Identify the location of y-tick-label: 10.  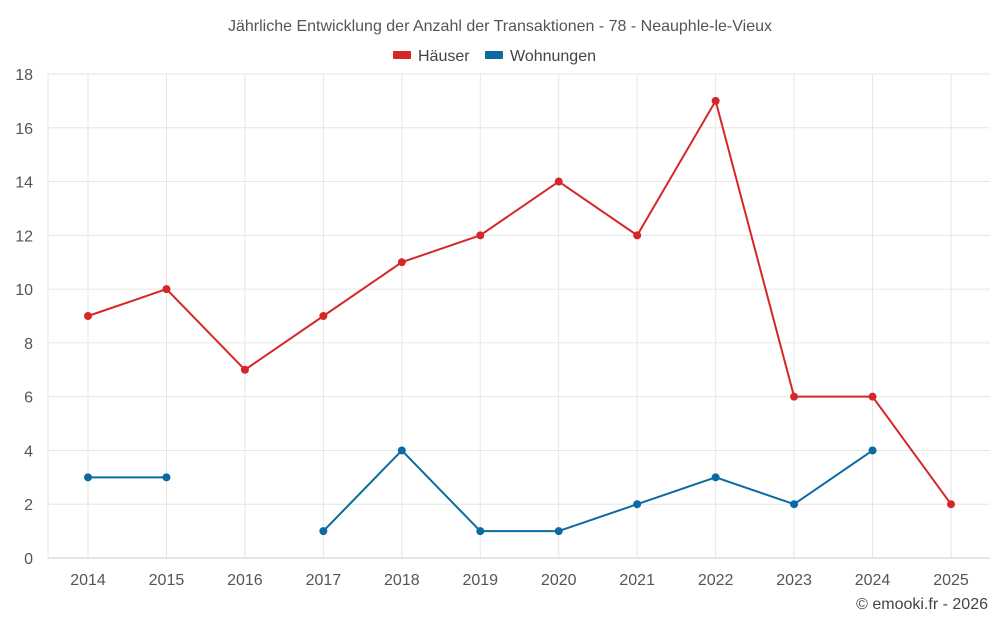
(24, 290).